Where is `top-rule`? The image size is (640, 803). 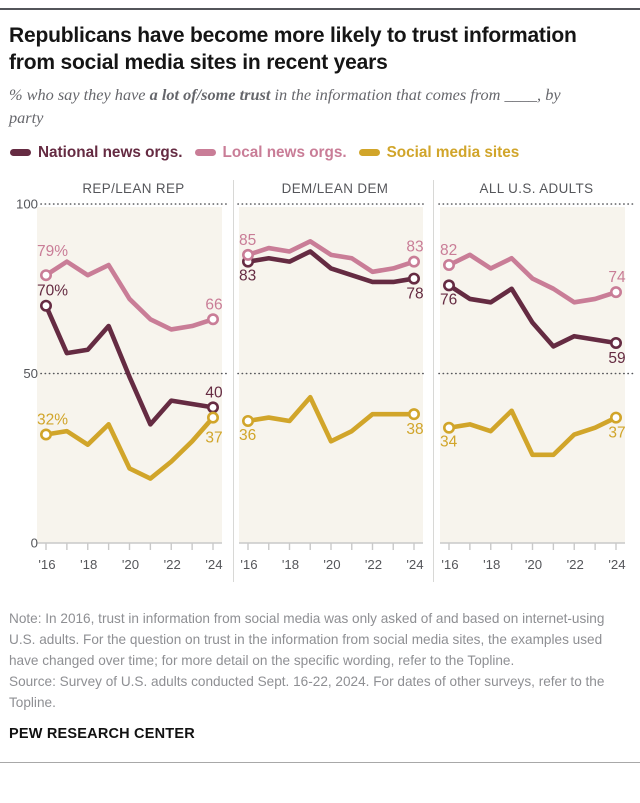 top-rule is located at coordinates (320, 9).